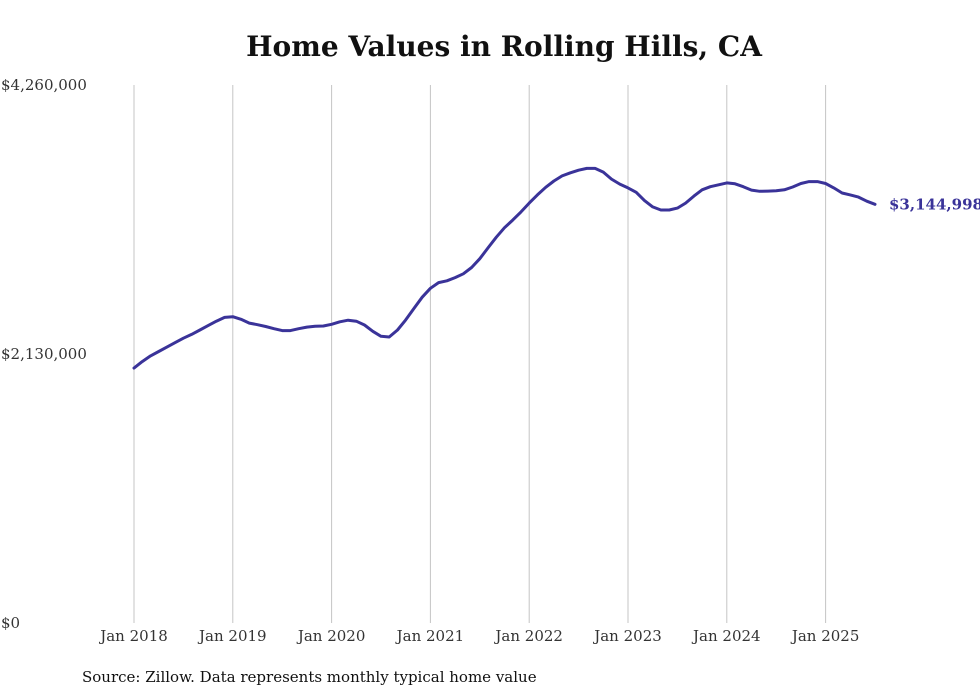 The width and height of the screenshot is (980, 699). Describe the element at coordinates (627, 636) in the screenshot. I see `x-tick-label: Jan 2023` at that location.